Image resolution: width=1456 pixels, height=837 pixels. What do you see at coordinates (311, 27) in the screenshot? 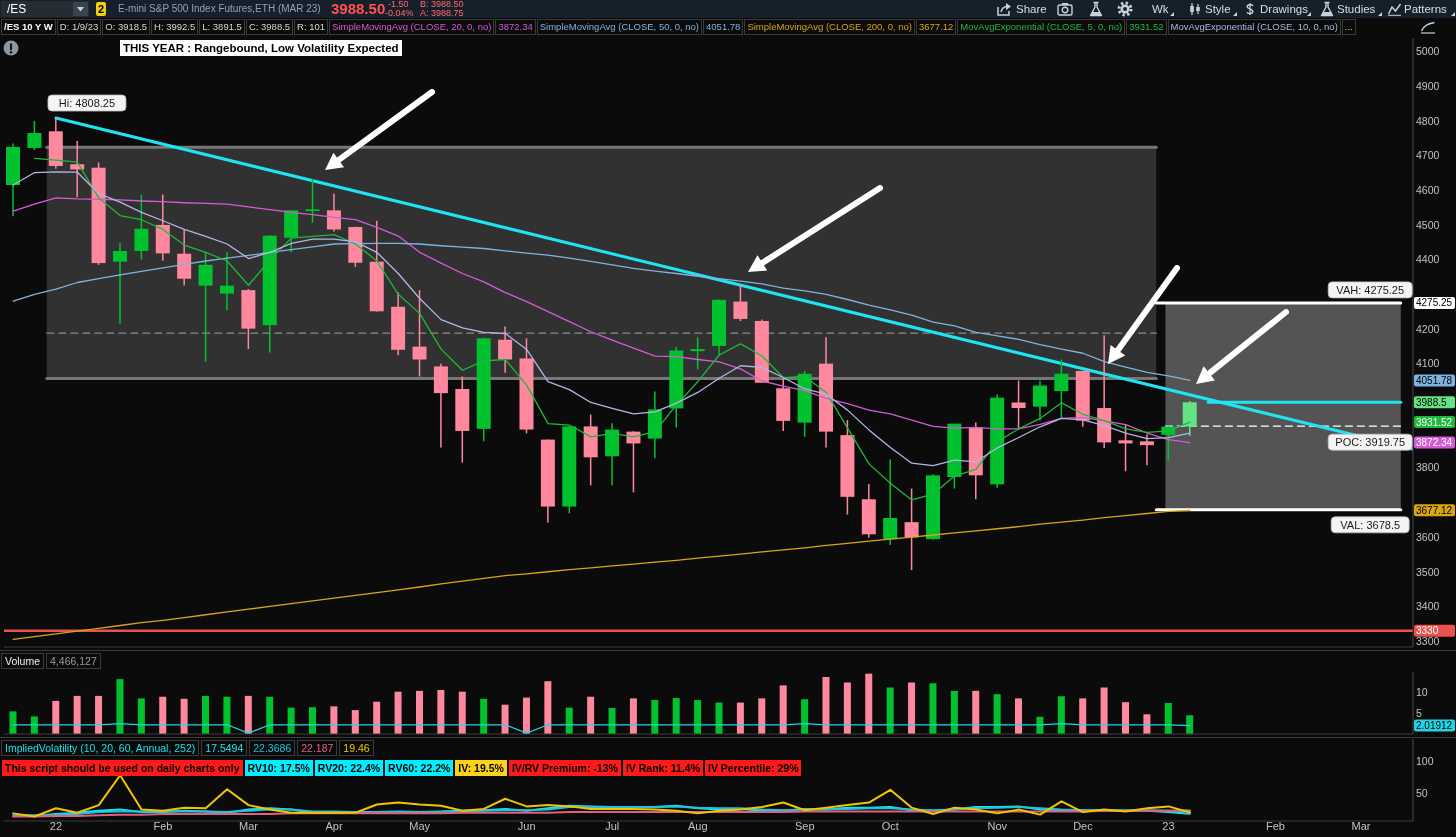
I see `text: R: 101` at bounding box center [311, 27].